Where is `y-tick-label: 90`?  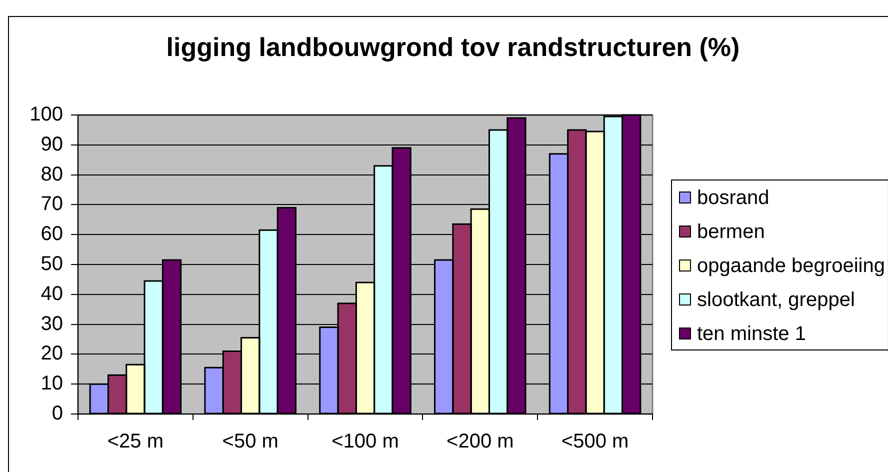 y-tick-label: 90 is located at coordinates (51, 144).